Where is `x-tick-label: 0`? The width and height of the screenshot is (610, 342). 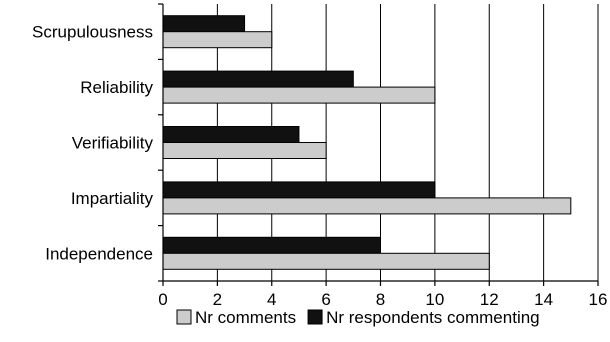
x-tick-label: 0 is located at coordinates (162, 299).